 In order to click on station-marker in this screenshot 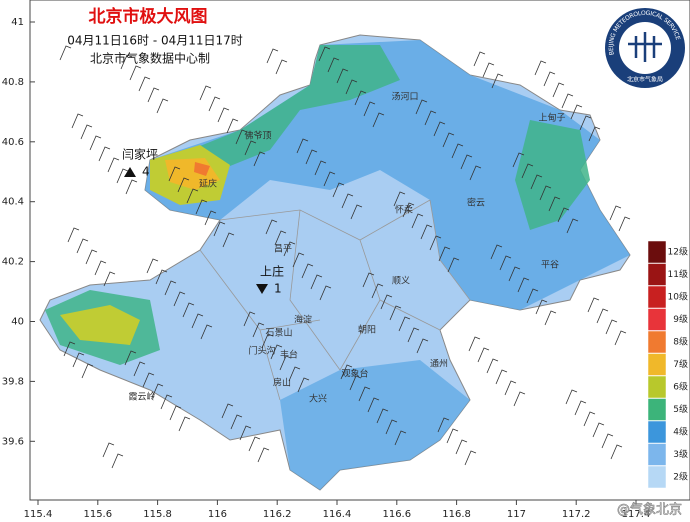, I will do `click(130, 172)`.